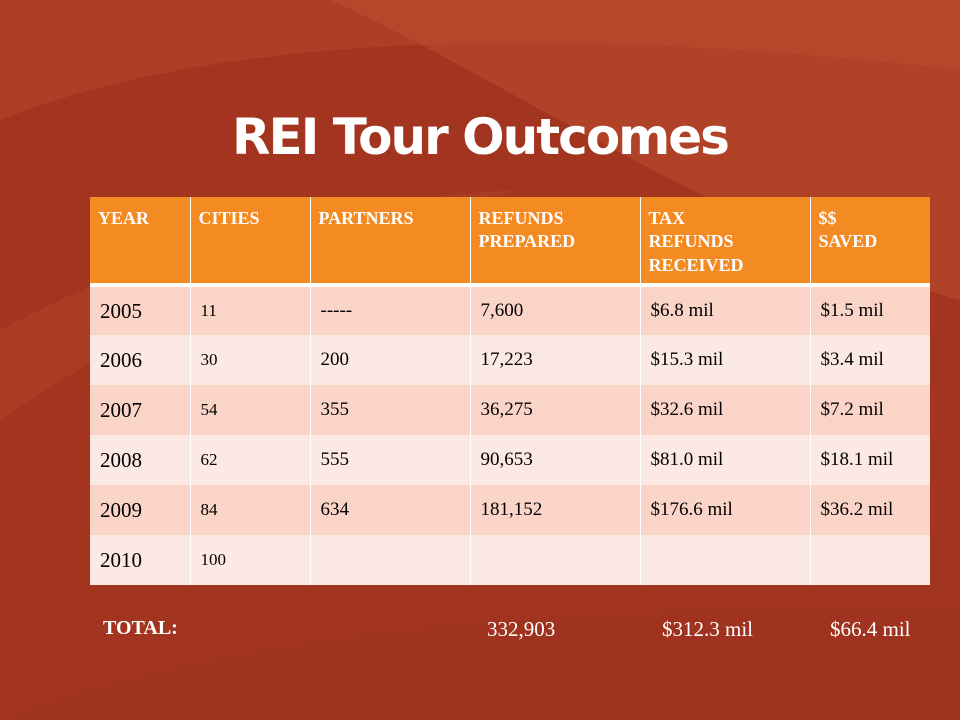 Image resolution: width=960 pixels, height=720 pixels. Describe the element at coordinates (390, 460) in the screenshot. I see `cell-partners: 555` at that location.